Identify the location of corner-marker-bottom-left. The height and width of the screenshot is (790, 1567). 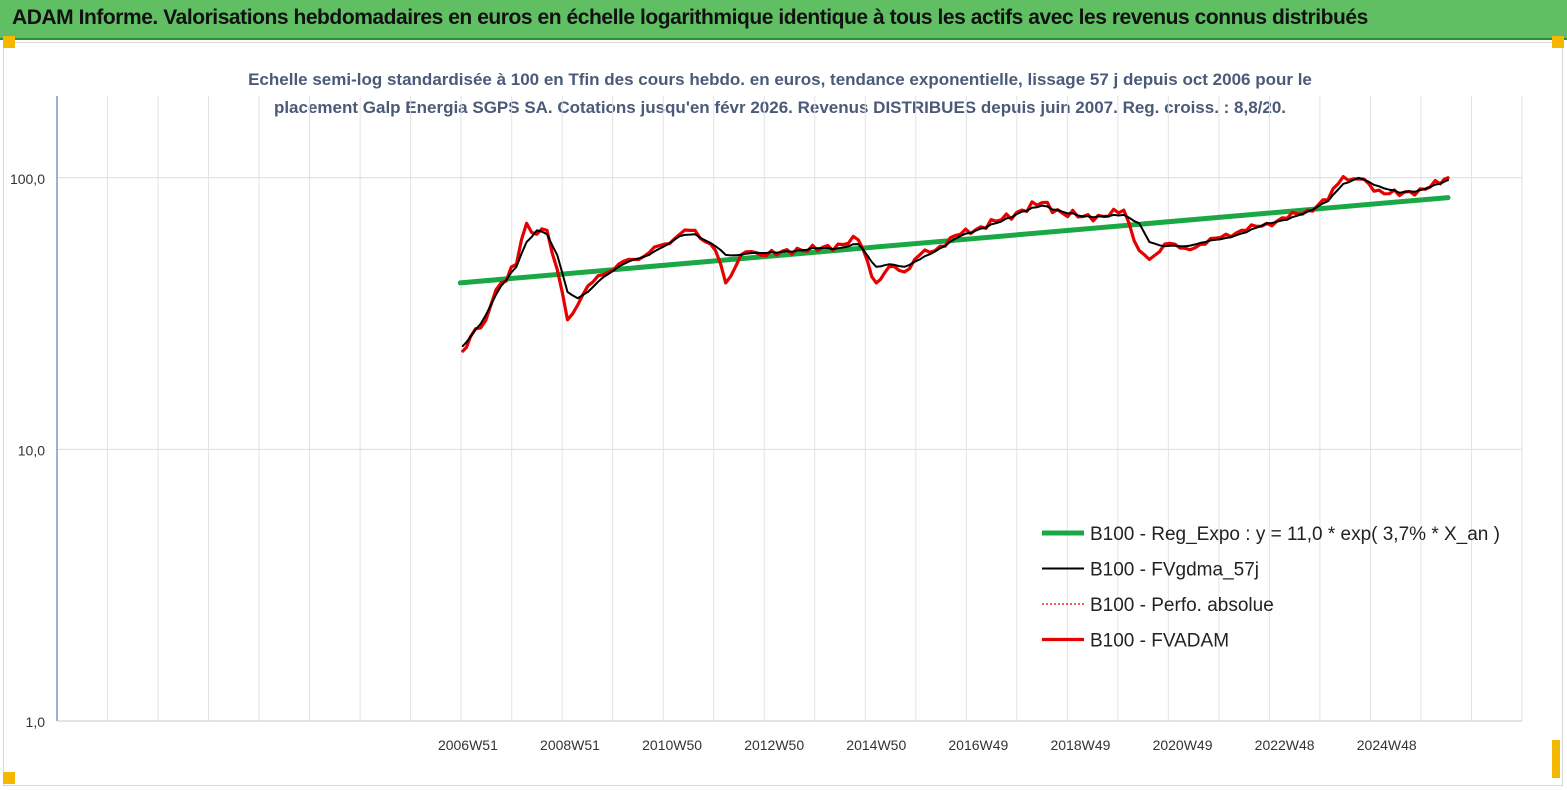
(9, 778).